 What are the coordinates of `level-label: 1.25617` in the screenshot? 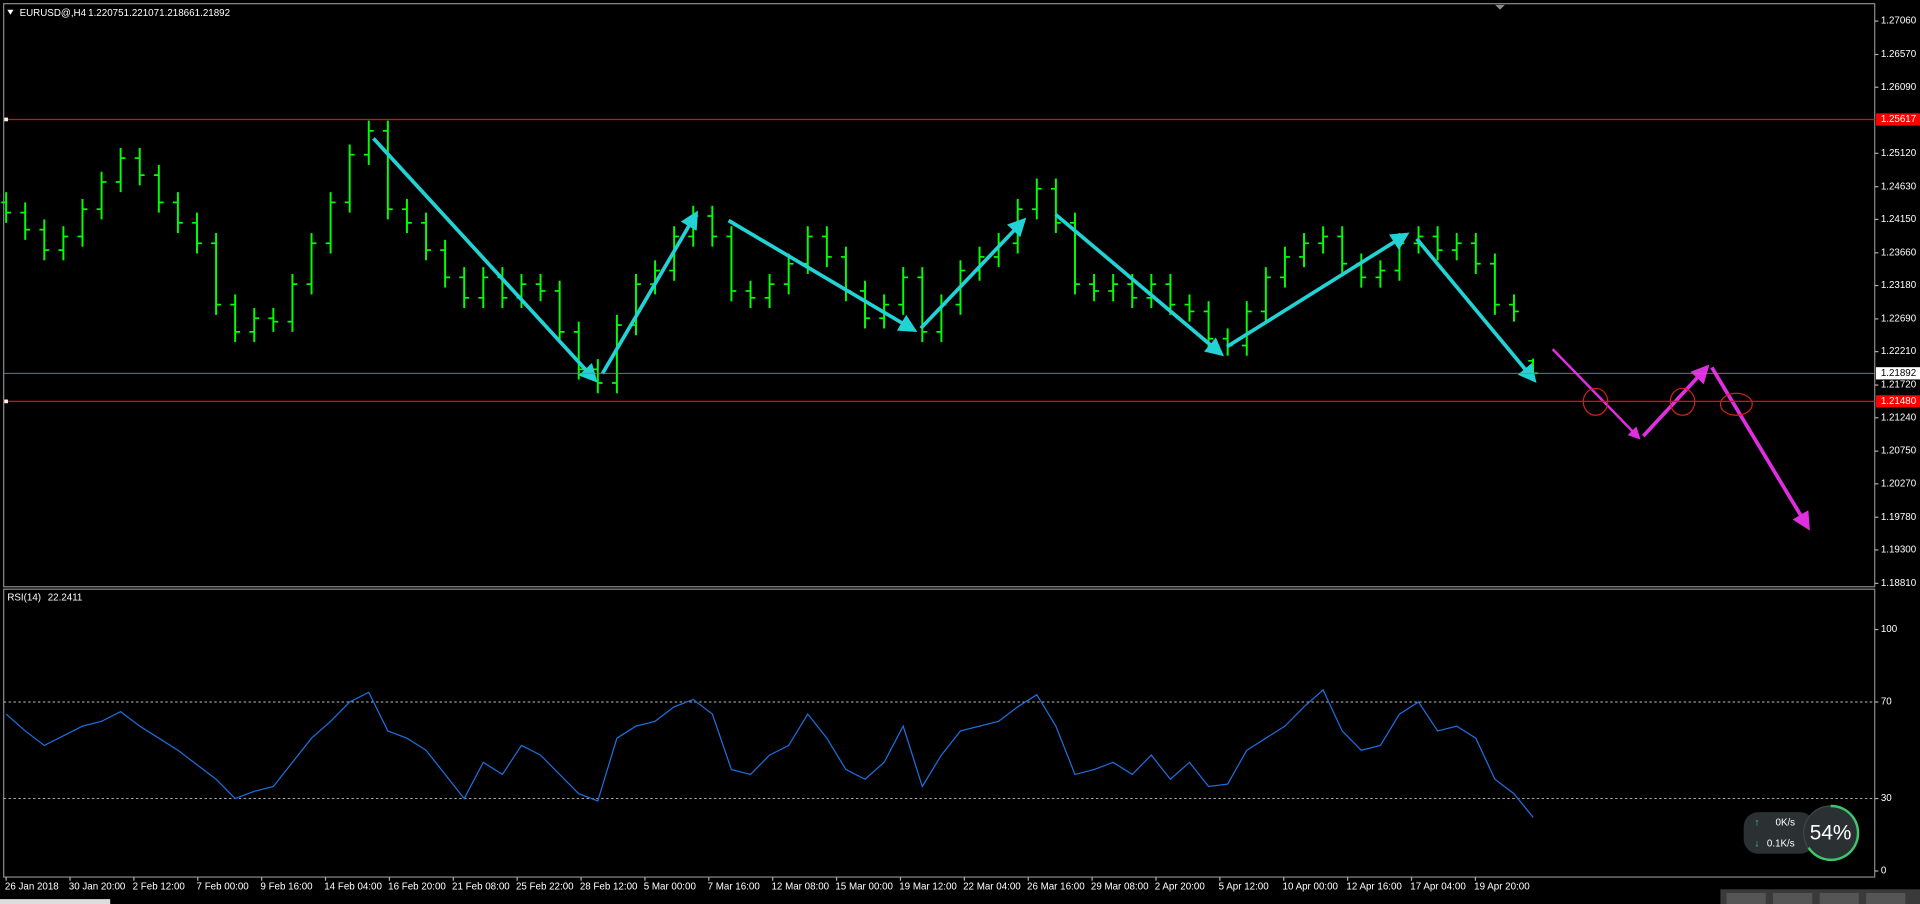 It's located at (1898, 119).